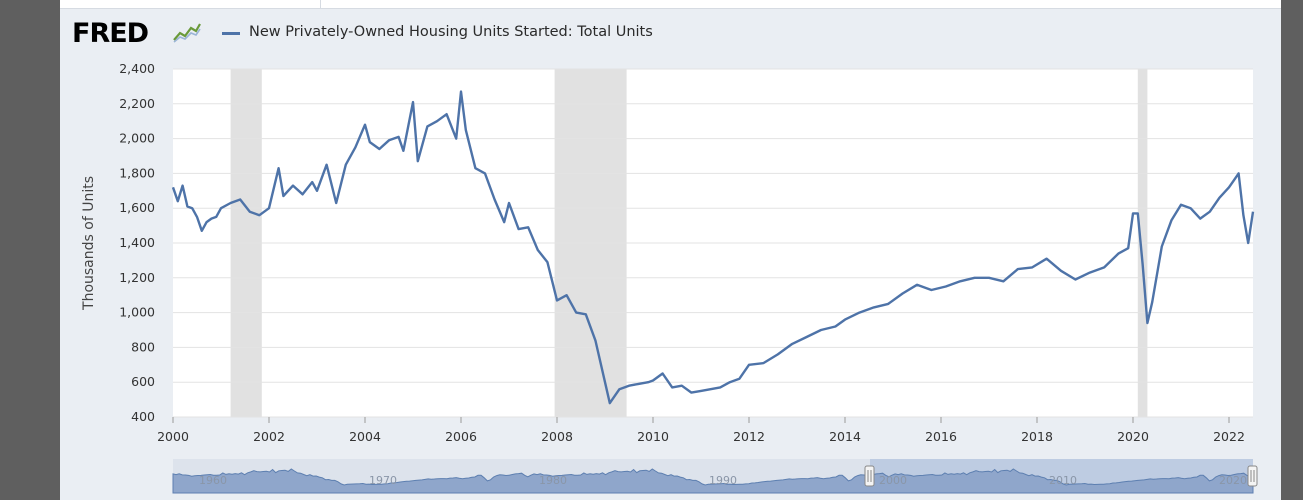 This screenshot has height=500, width=1303. Describe the element at coordinates (893, 480) in the screenshot. I see `navigator-label: 2000` at that location.